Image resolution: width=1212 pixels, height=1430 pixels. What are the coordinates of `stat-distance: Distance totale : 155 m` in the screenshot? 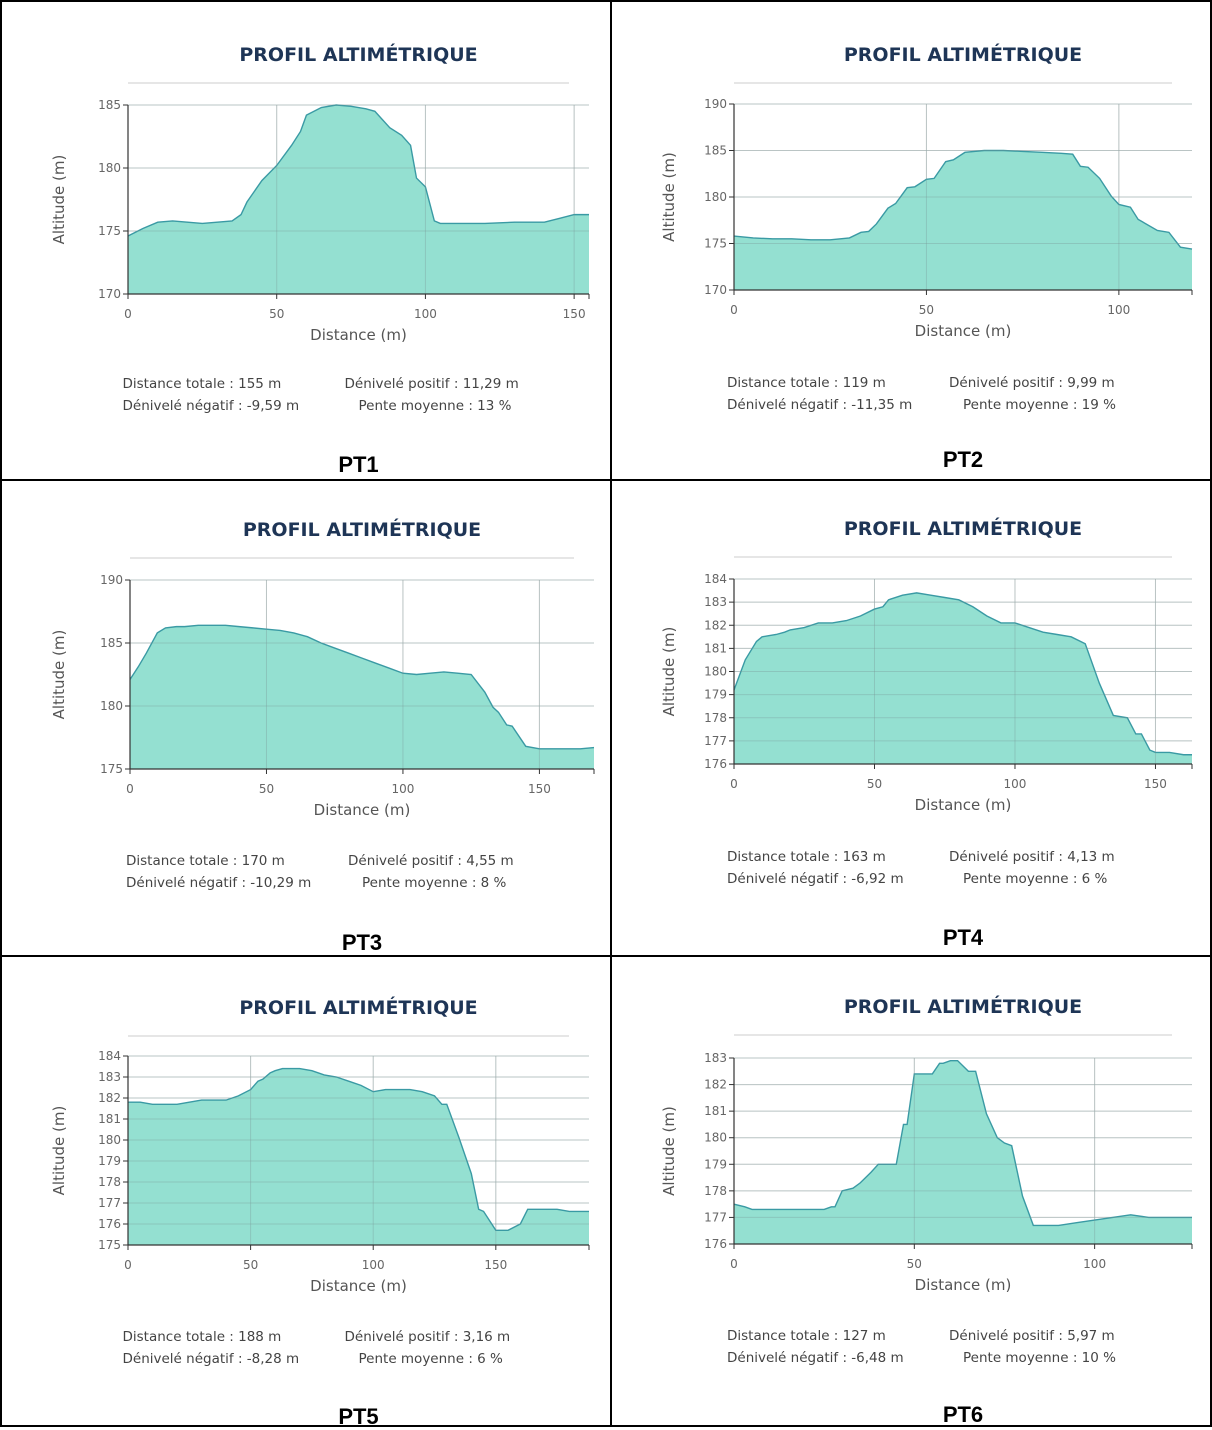 It's located at (202, 384).